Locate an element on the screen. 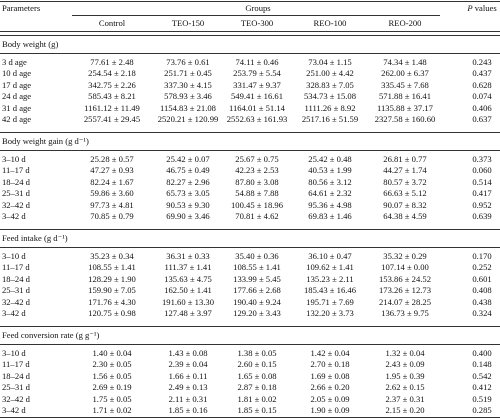 The image size is (500, 419). p-value: 0.637 is located at coordinates (482, 119).